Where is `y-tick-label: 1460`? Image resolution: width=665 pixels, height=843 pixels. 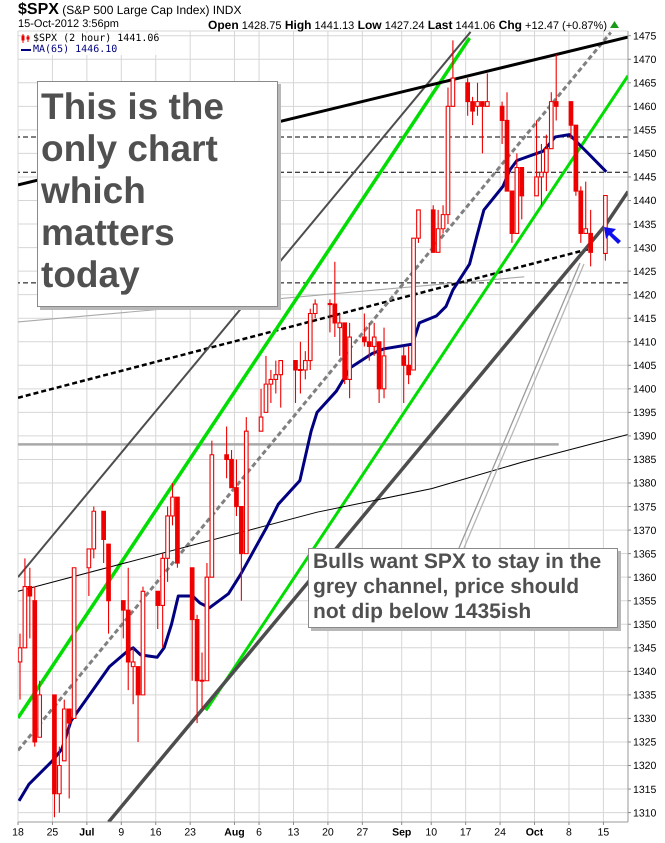
y-tick-label: 1460 is located at coordinates (645, 107).